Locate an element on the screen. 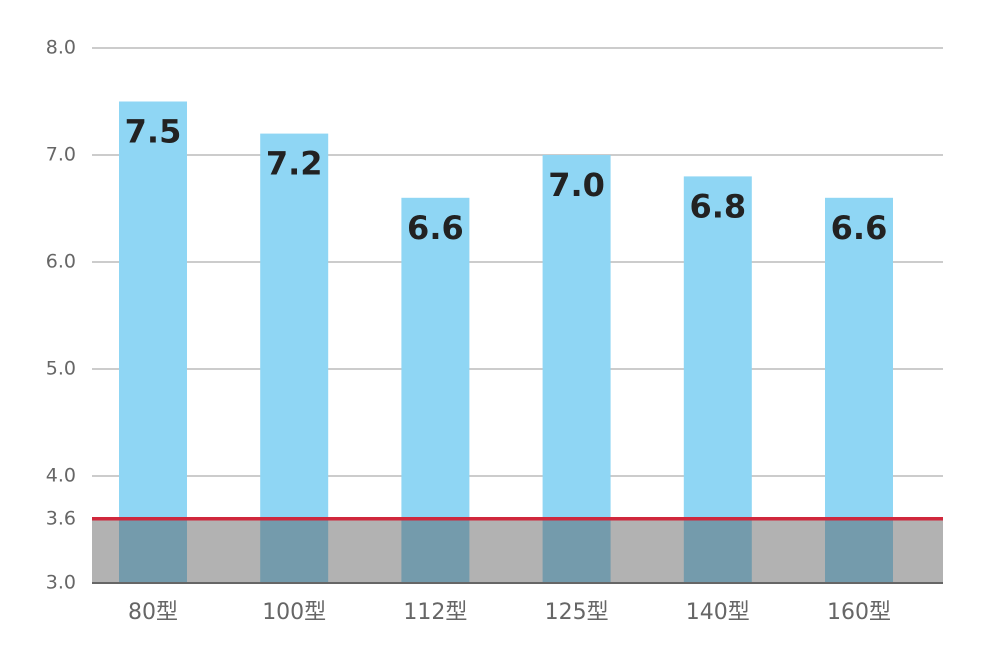  y-tick-label: 3.6 is located at coordinates (61, 518).